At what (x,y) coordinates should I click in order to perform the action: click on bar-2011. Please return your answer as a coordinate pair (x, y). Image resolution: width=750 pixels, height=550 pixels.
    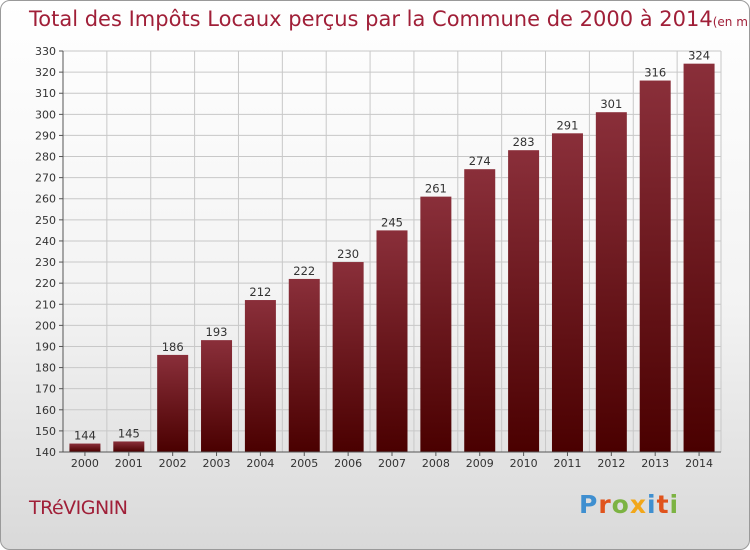
    Looking at the image, I should click on (567, 292).